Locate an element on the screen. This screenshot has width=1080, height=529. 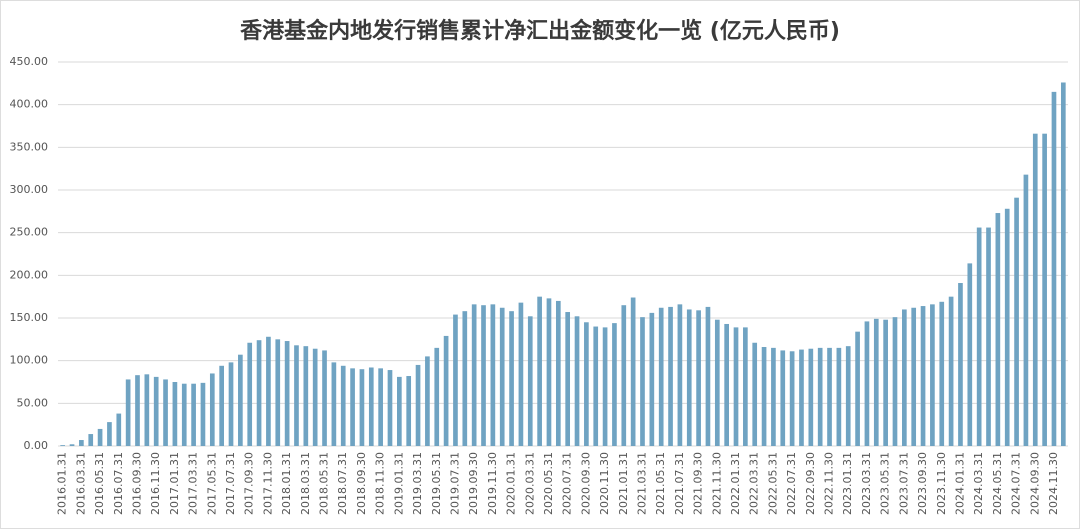
y-tick-label: 400.00 is located at coordinates (29, 104).